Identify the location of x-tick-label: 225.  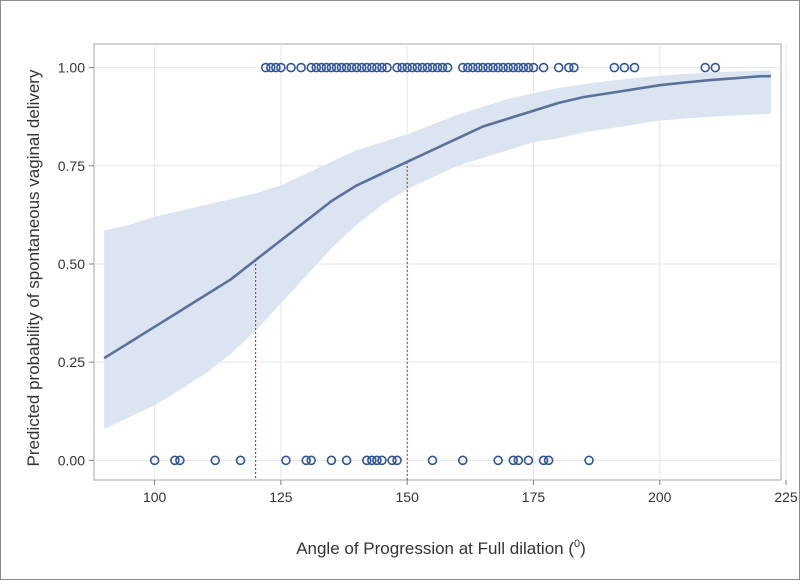
(786, 497).